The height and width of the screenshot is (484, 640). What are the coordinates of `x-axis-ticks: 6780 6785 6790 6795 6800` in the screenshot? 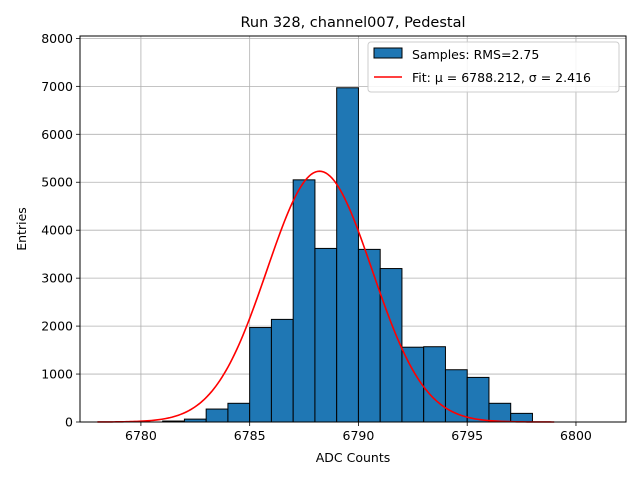 It's located at (358, 432).